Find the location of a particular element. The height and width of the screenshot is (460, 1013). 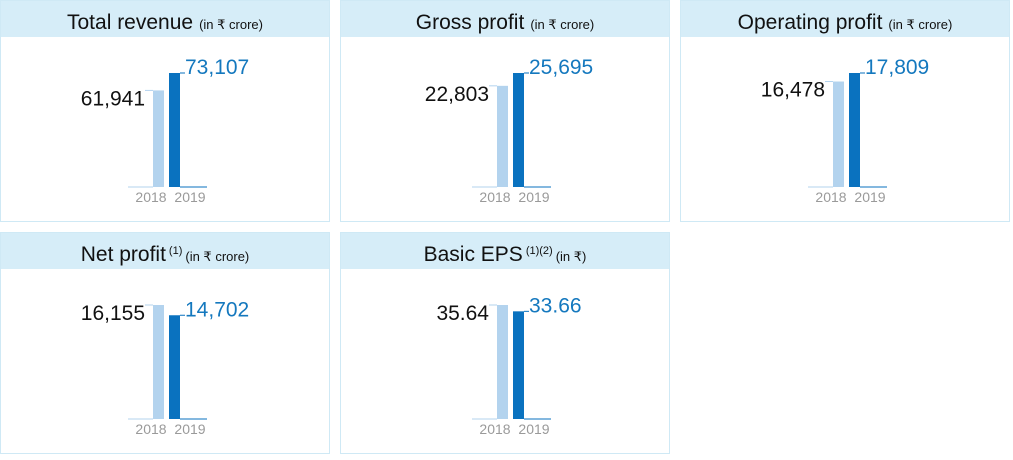

value-label-2019: 17,809 is located at coordinates (897, 67).